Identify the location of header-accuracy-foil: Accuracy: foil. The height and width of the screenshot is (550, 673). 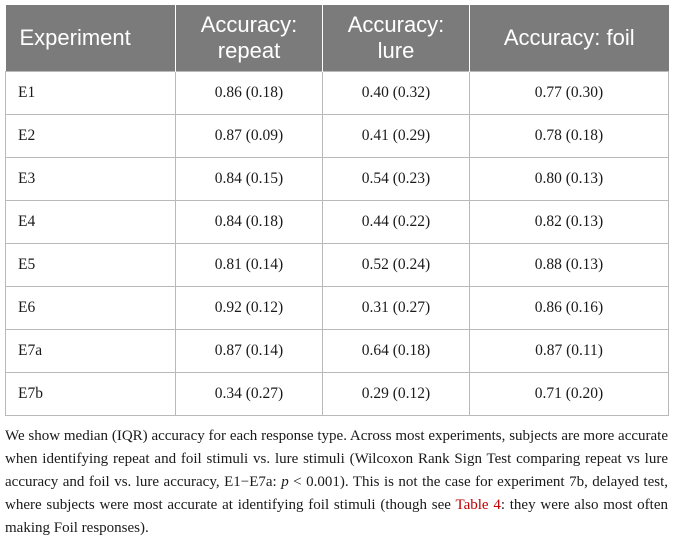
(569, 38).